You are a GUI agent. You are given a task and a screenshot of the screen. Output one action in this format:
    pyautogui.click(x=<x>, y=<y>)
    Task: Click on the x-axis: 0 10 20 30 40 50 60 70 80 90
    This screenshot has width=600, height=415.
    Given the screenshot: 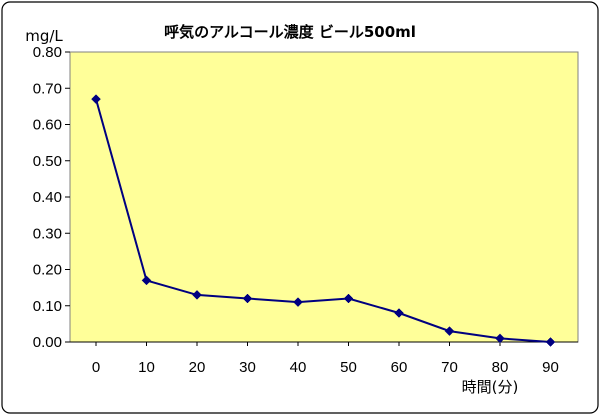 What is the action you would take?
    pyautogui.click(x=324, y=358)
    